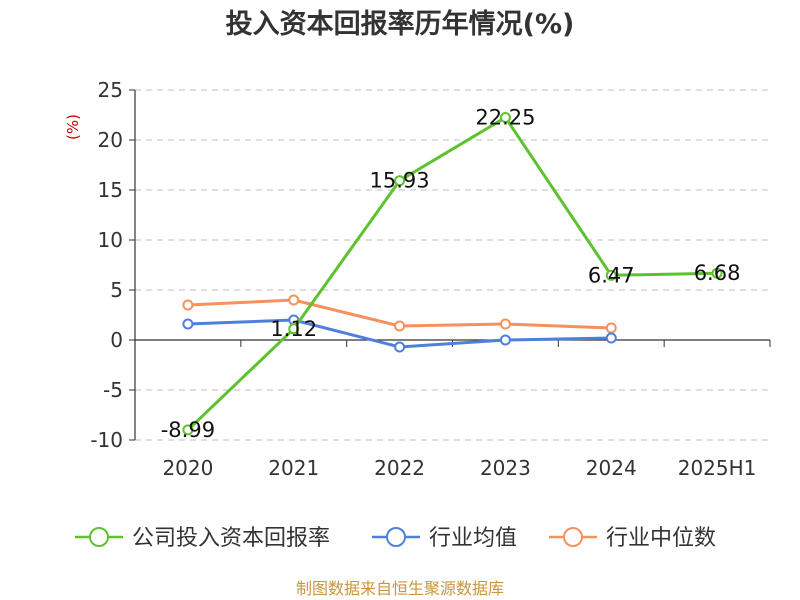 The height and width of the screenshot is (600, 800). Describe the element at coordinates (399, 468) in the screenshot. I see `x-tick-label: 2022` at that location.